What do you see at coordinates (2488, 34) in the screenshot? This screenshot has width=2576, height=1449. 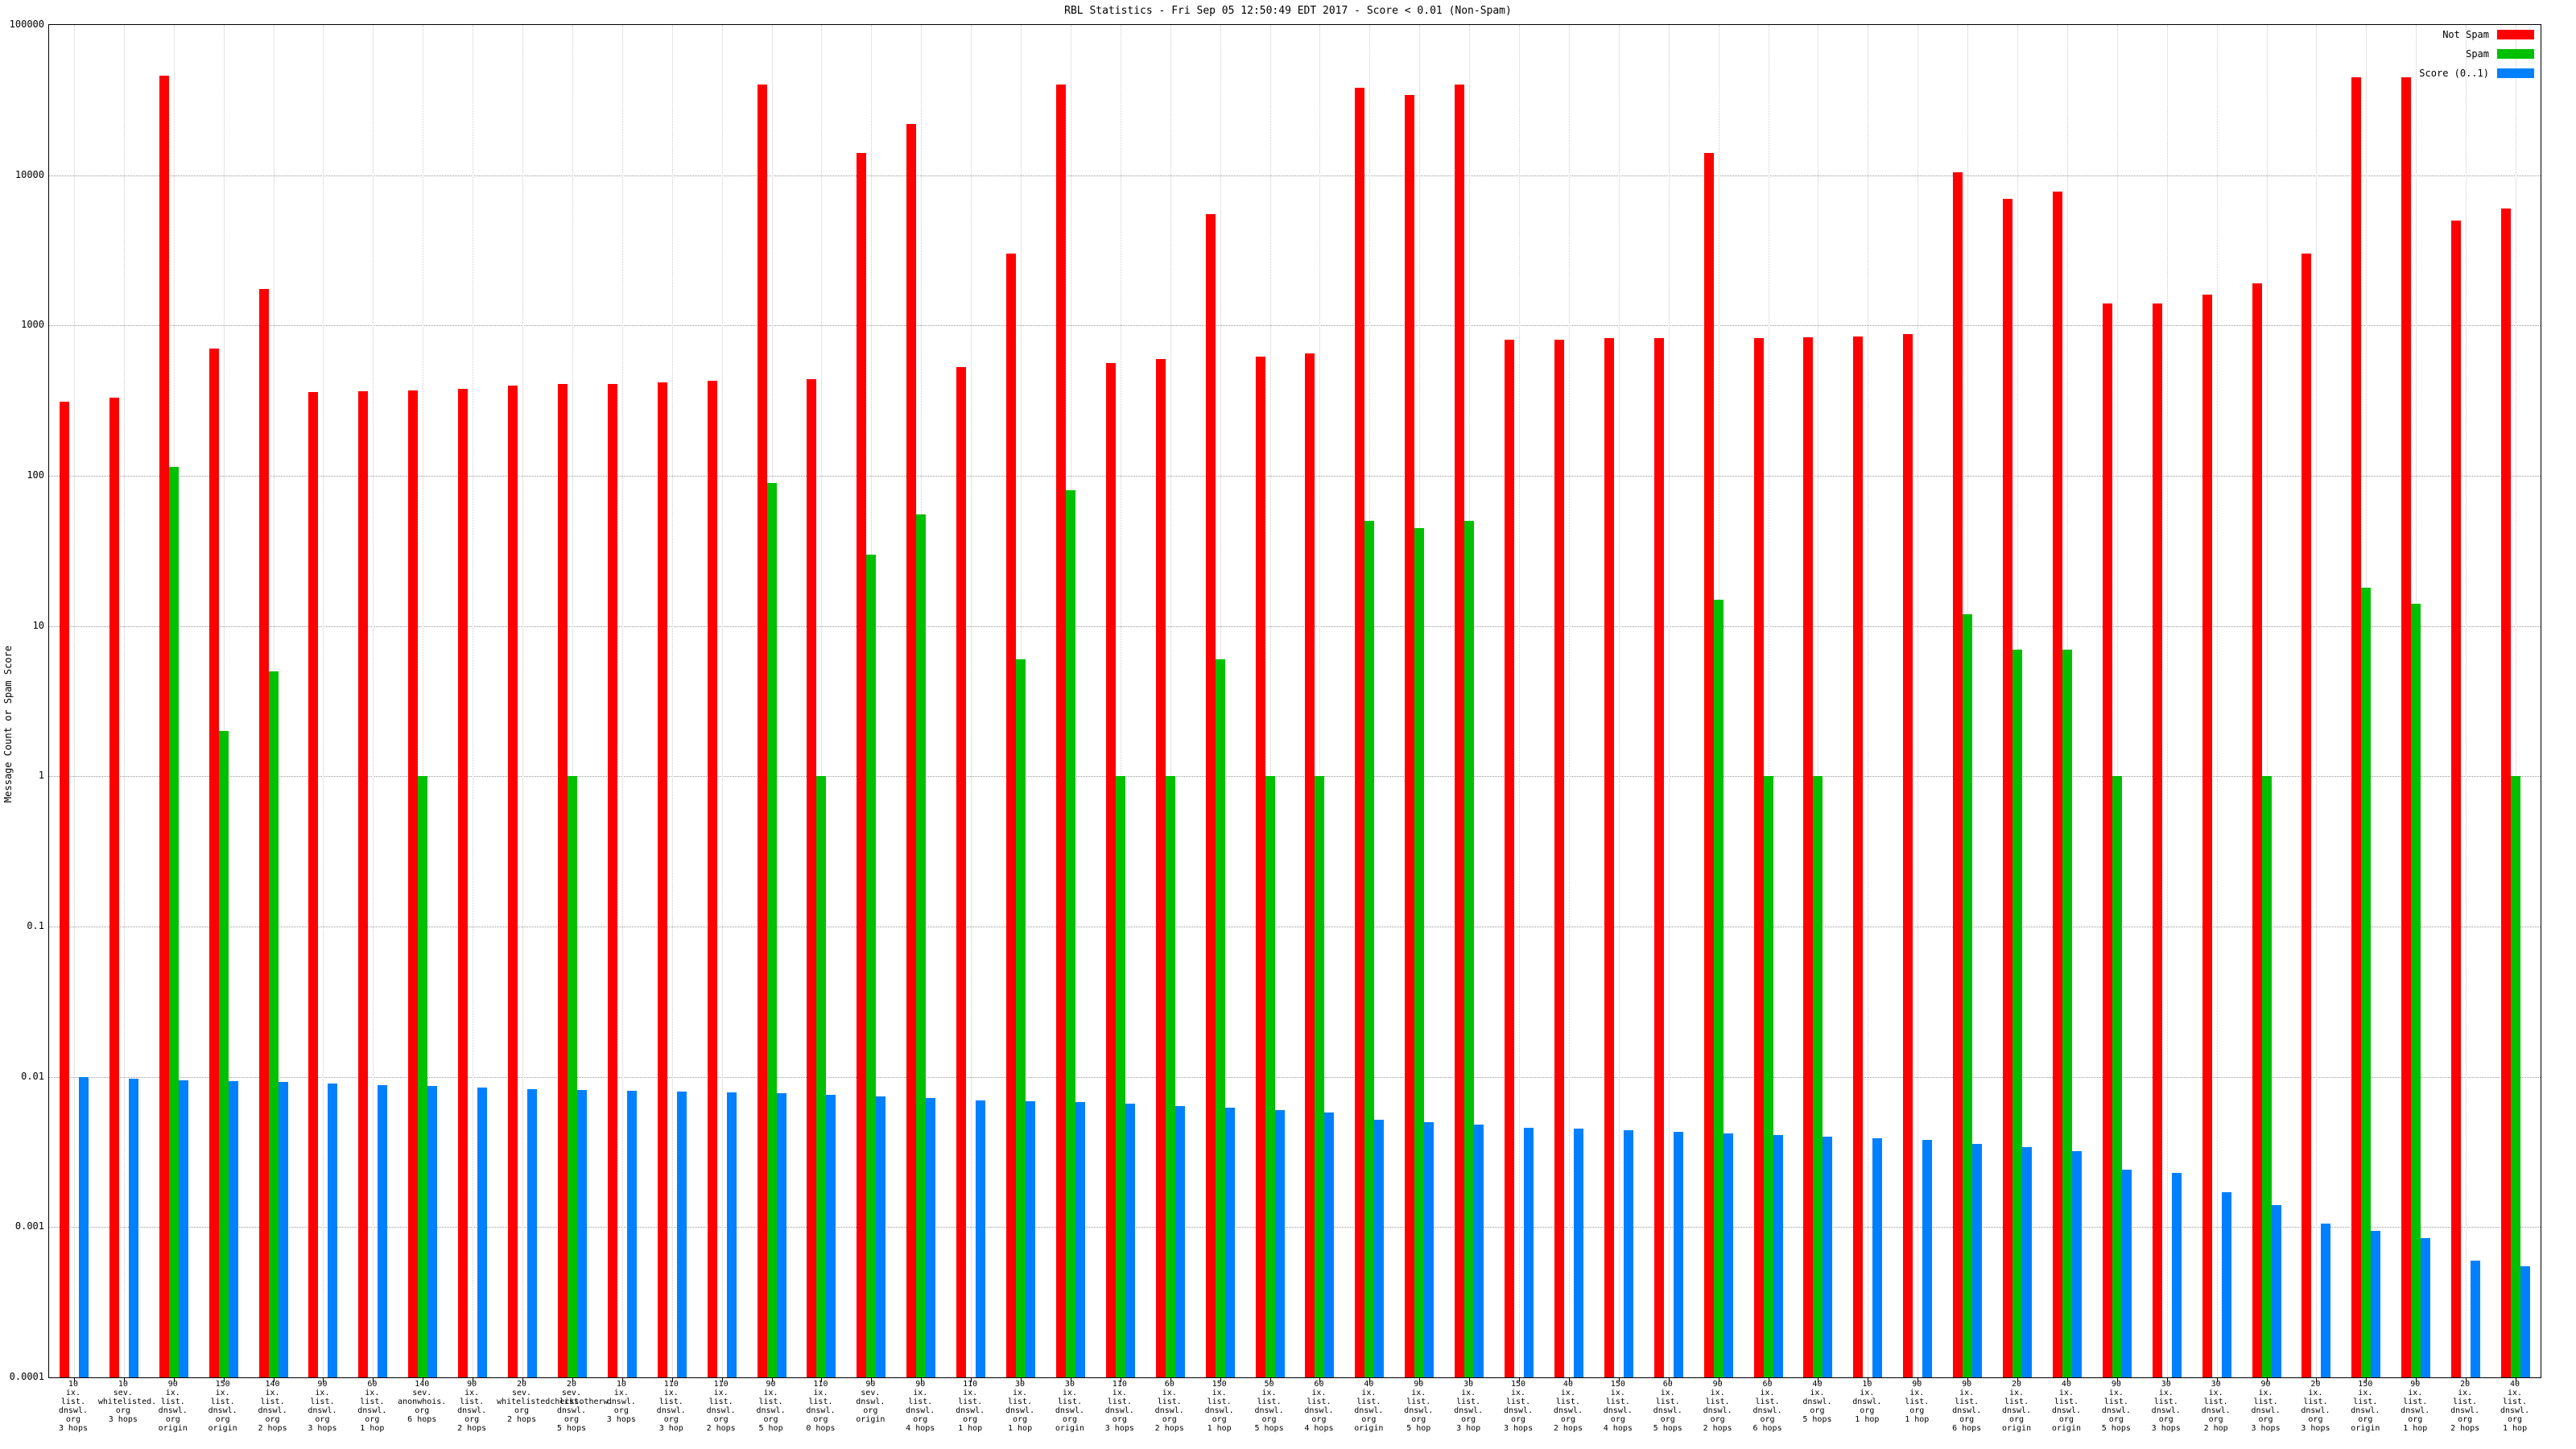 I see `legend-item-not-spam: Not Spam` at bounding box center [2488, 34].